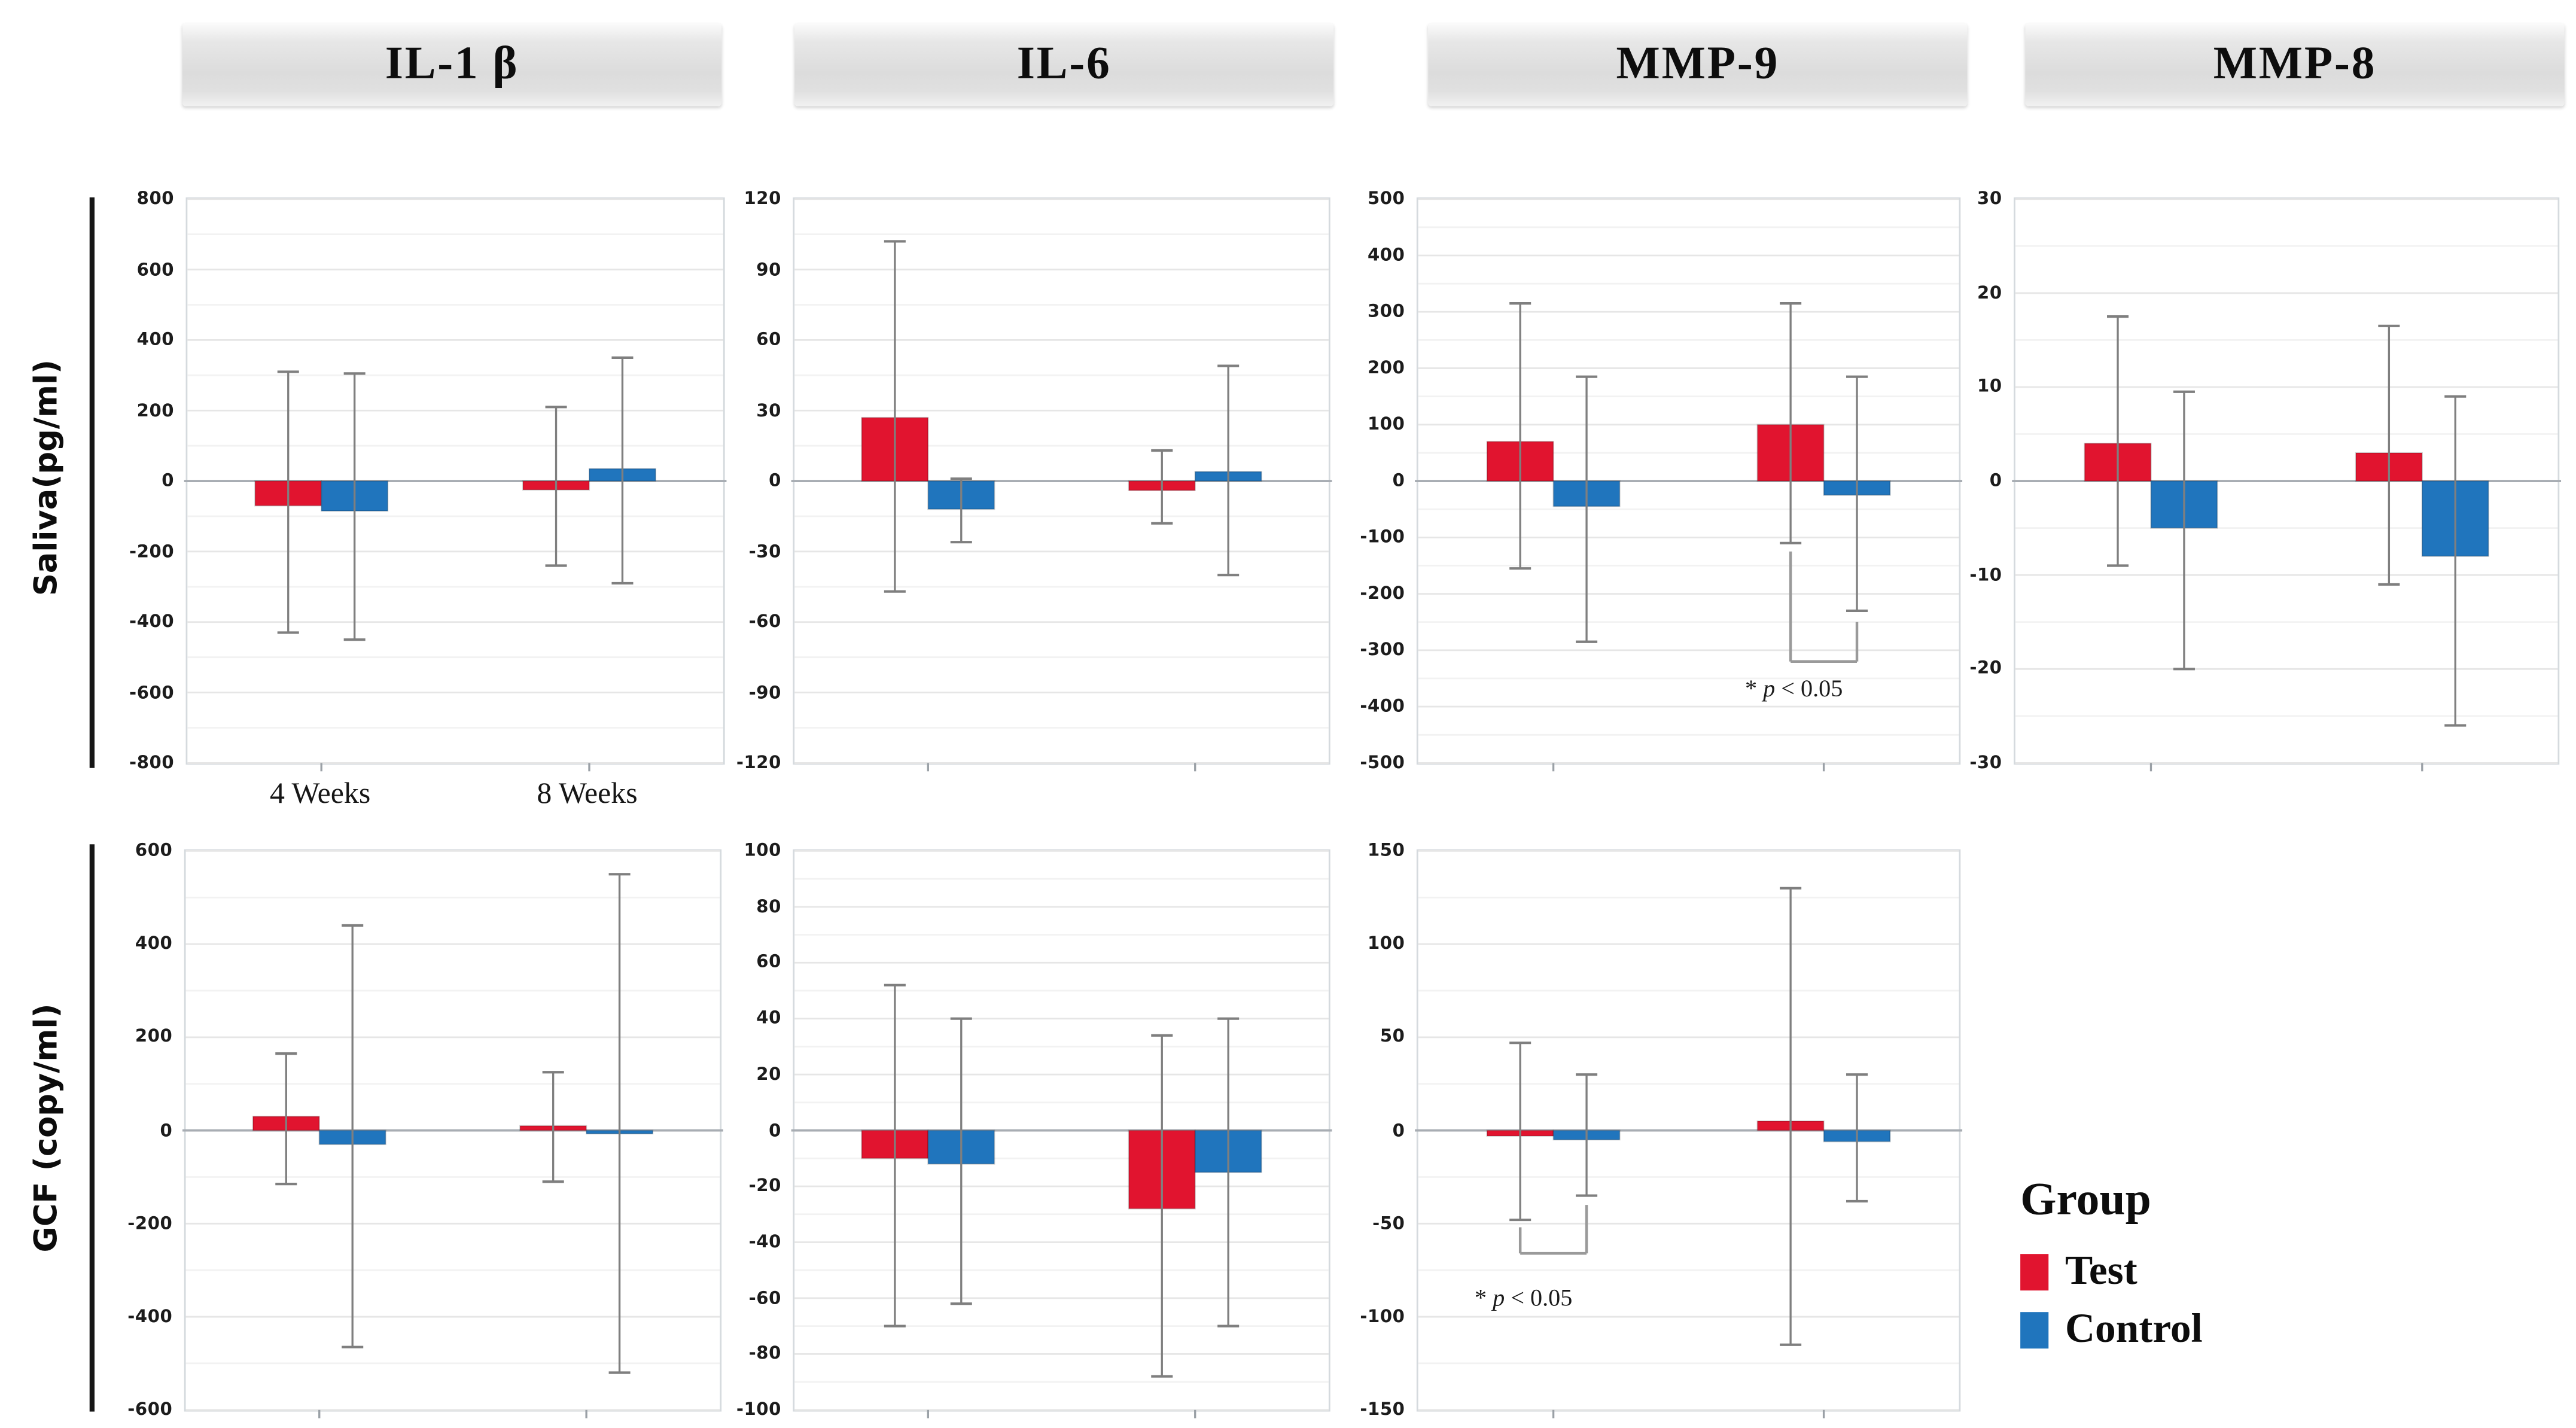 The height and width of the screenshot is (1428, 2576). What do you see at coordinates (155, 199) in the screenshot?
I see `y-tick-label: 800` at bounding box center [155, 199].